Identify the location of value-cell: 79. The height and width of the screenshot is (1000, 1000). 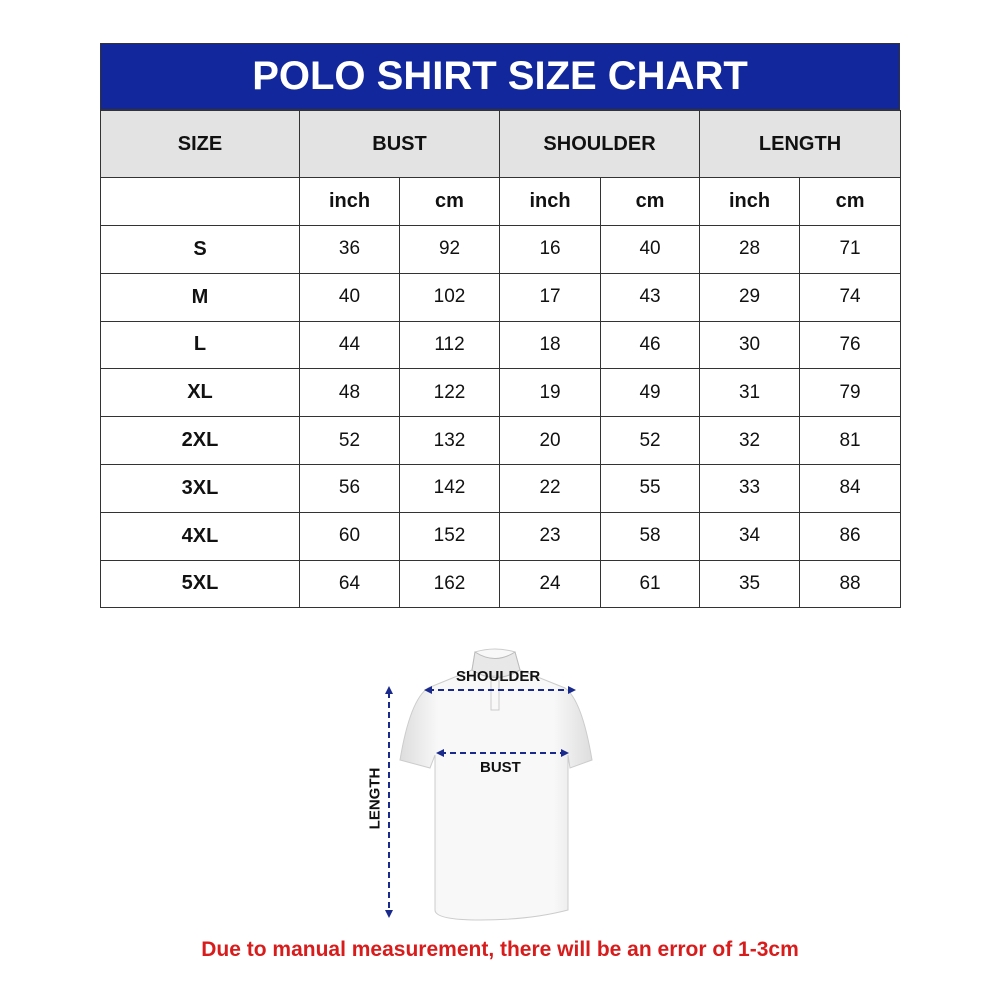
(850, 393).